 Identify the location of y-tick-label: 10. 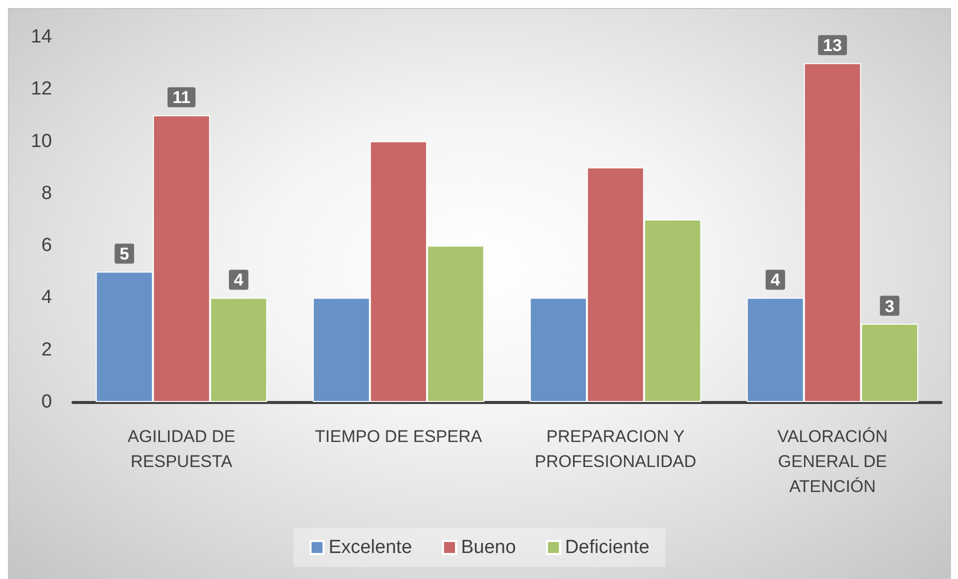
(41, 141).